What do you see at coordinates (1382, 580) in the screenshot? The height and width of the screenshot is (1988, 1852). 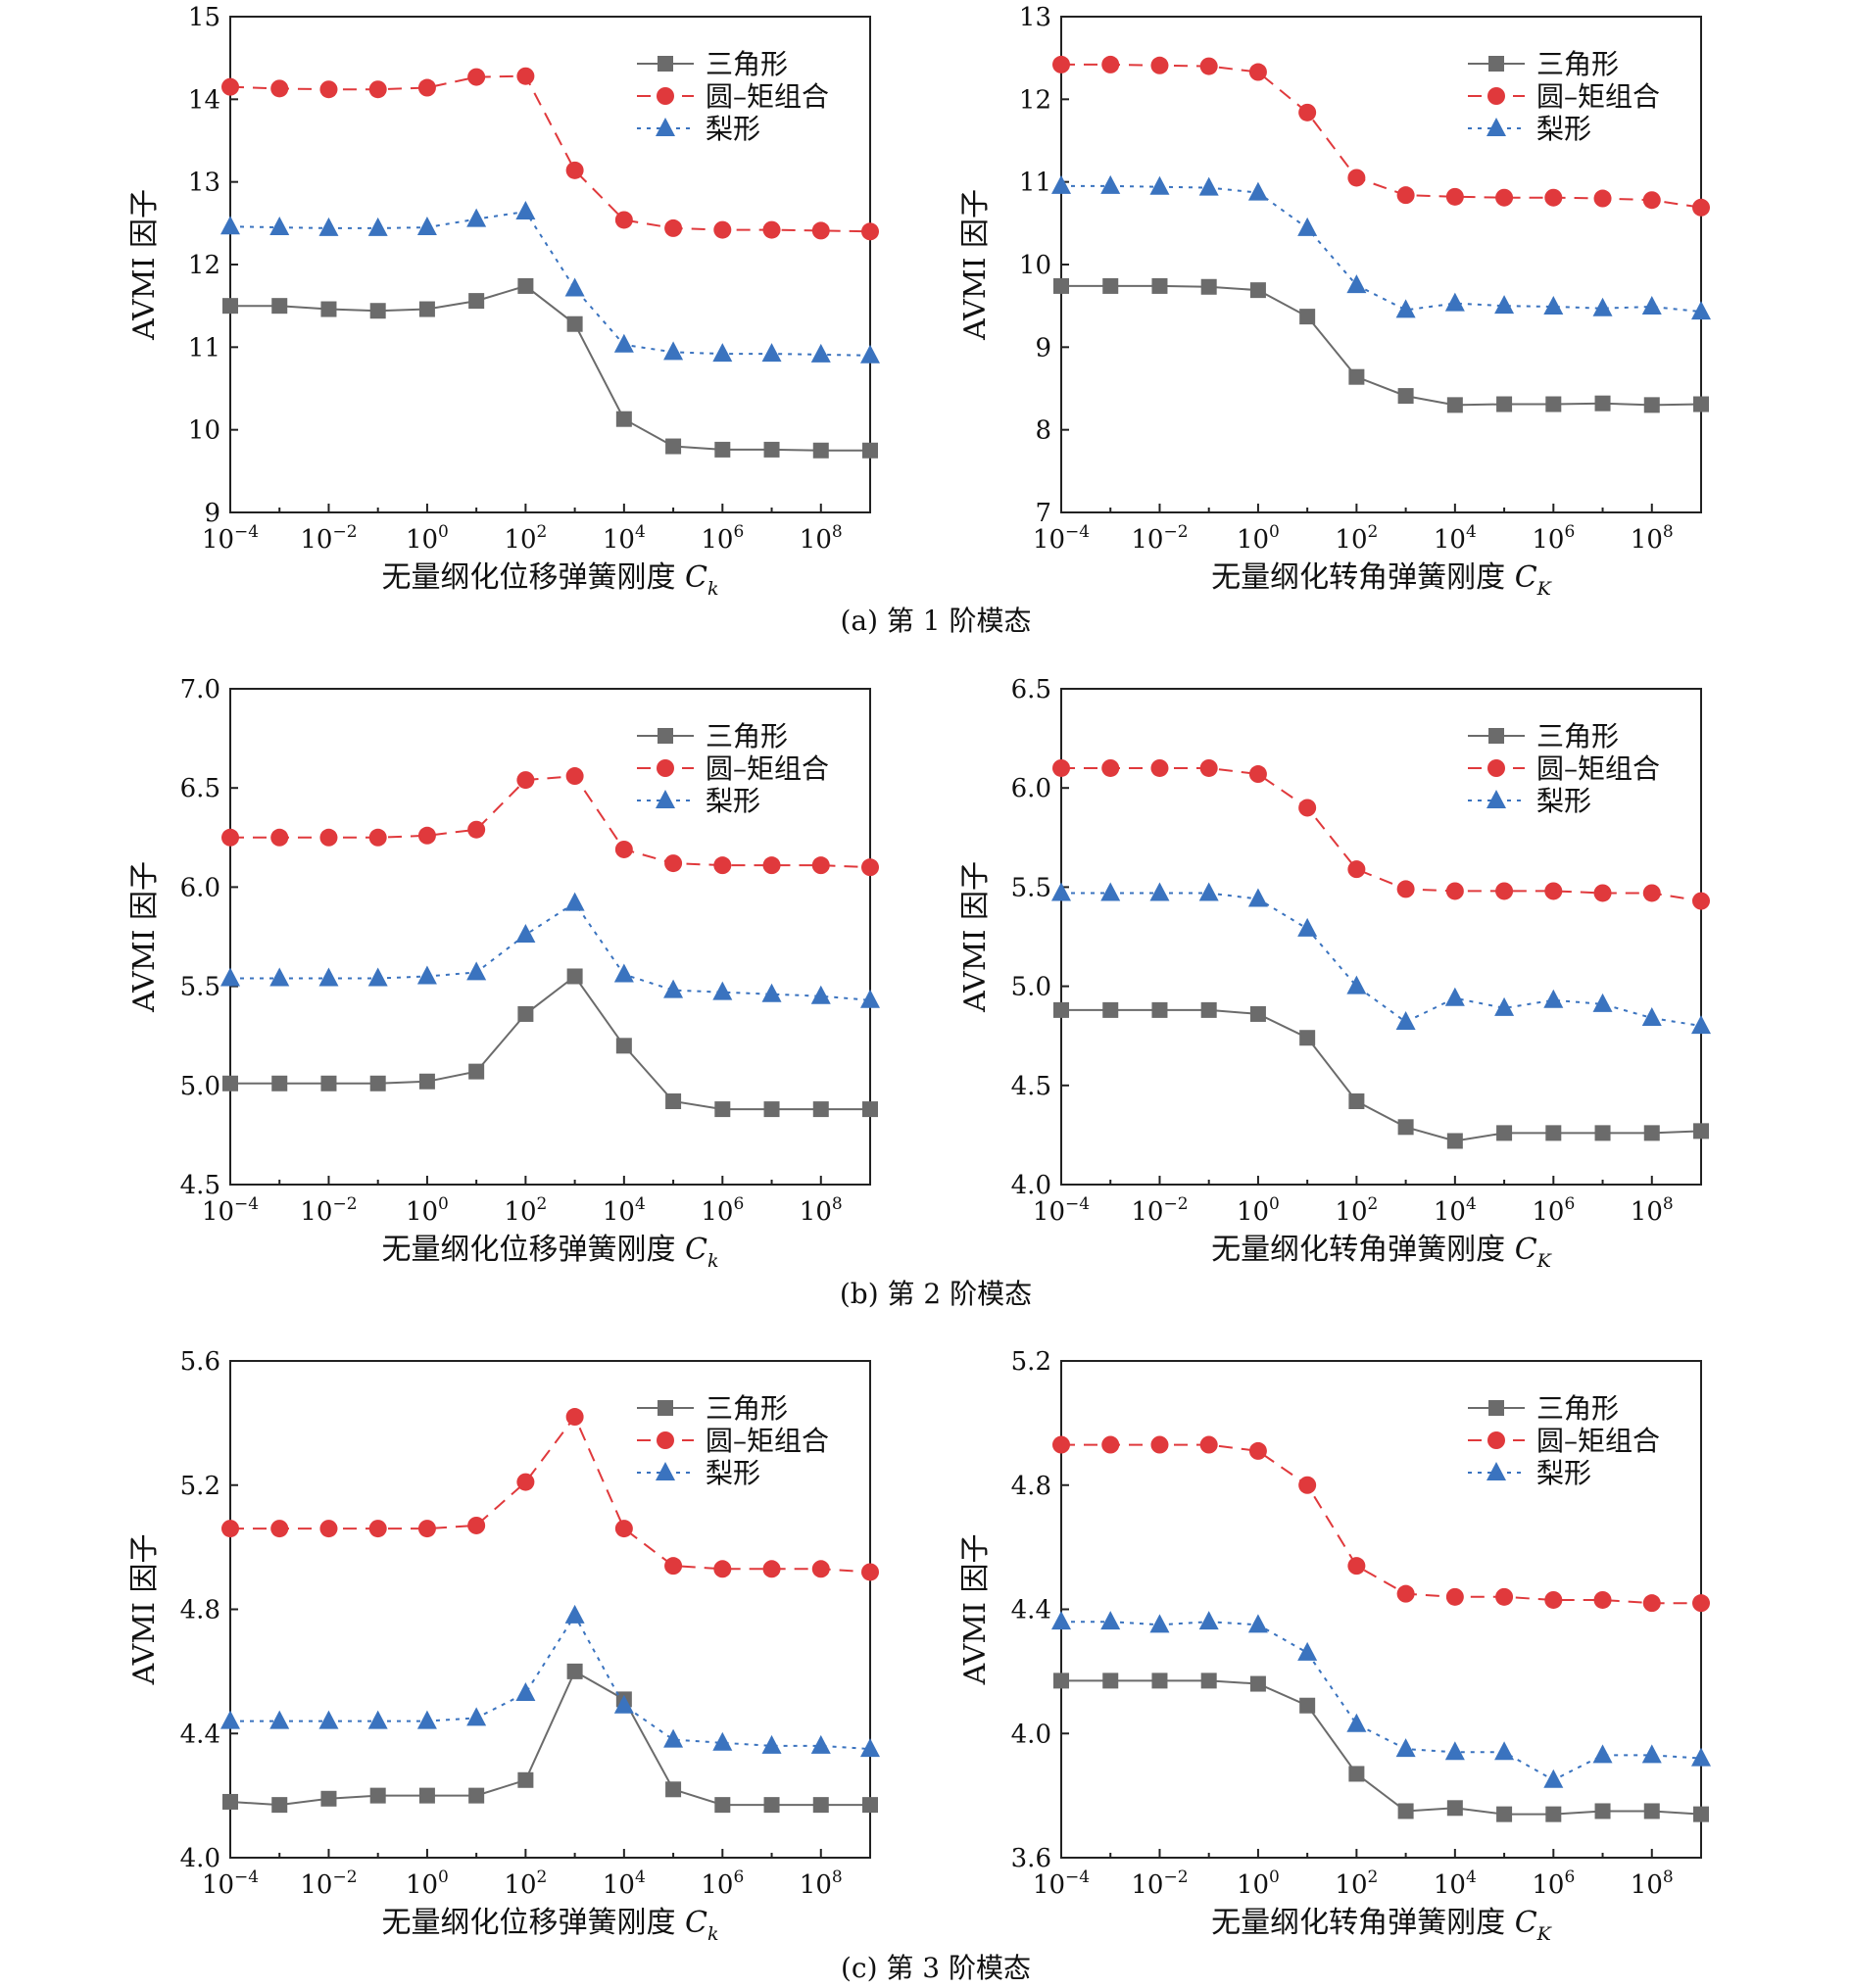 I see `x-axis-label: 无量纲化转角弹簧刚度 CK` at bounding box center [1382, 580].